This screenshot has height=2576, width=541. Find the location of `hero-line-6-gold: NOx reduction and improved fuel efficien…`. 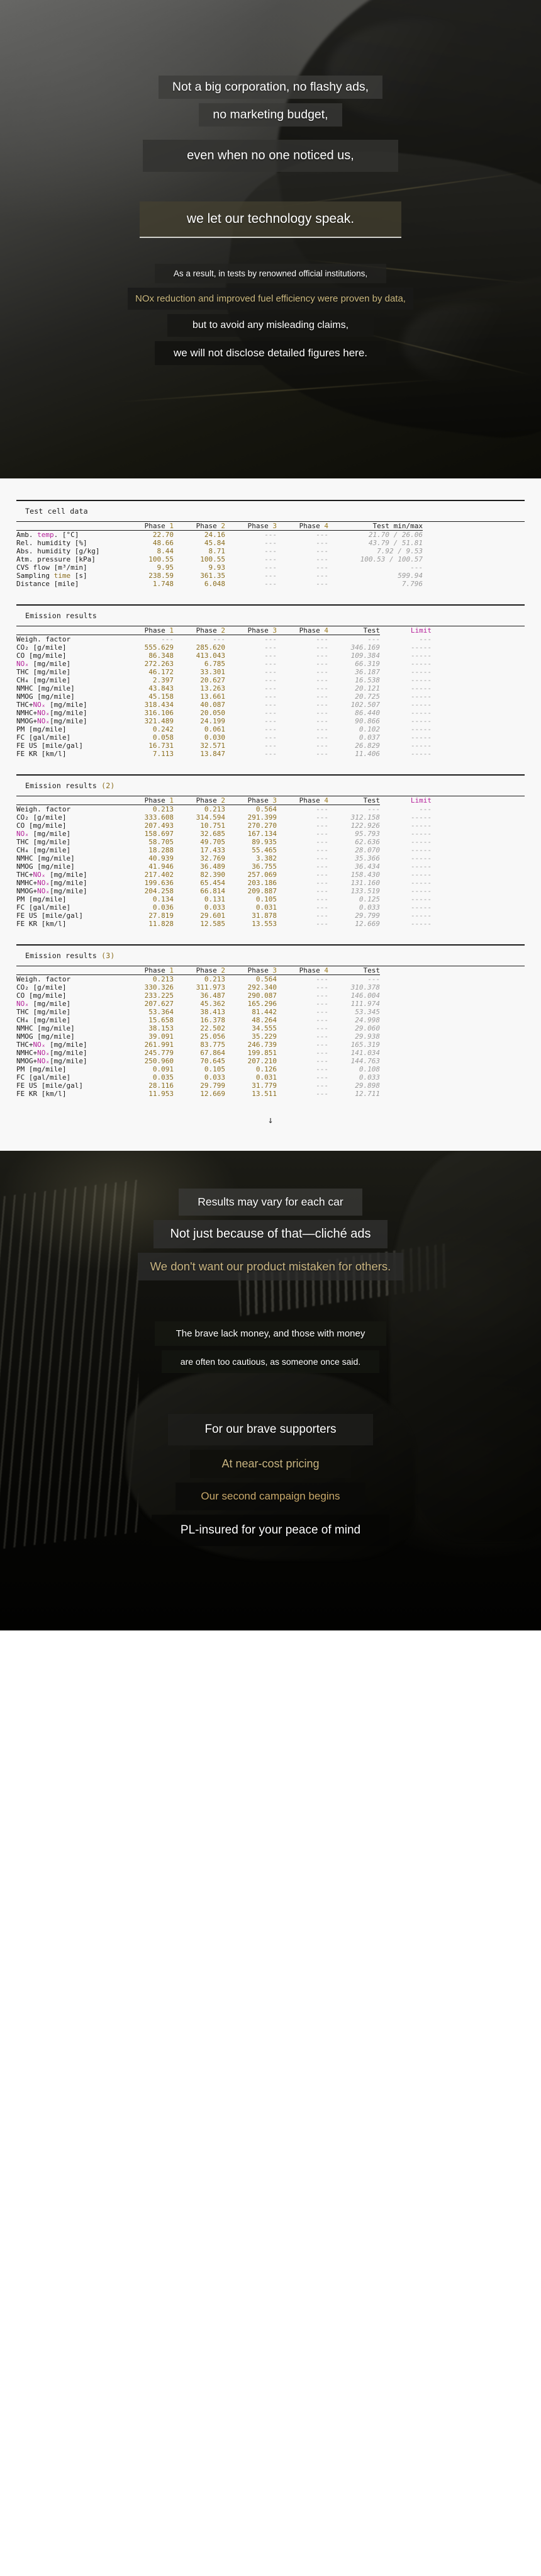

hero-line-6-gold: NOx reduction and improved fuel efficien… is located at coordinates (270, 299).